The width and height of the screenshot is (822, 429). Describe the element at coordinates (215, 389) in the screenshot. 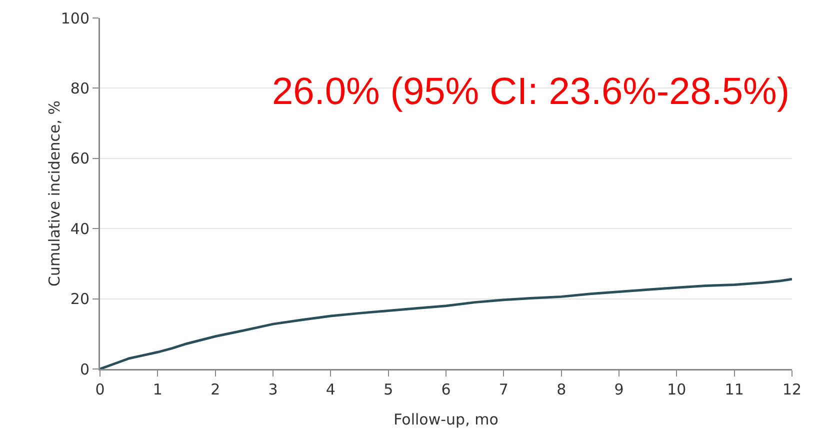

I see `x-tick-label: 2` at that location.